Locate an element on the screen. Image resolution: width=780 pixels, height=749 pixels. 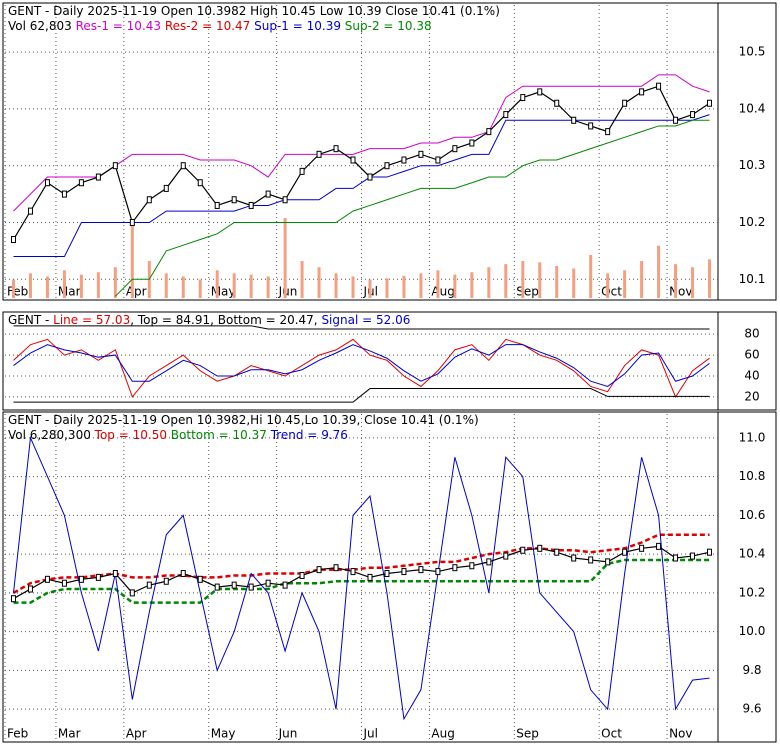
header-text: , Top = 84.91, Bottom = 20.47, is located at coordinates (225, 320).